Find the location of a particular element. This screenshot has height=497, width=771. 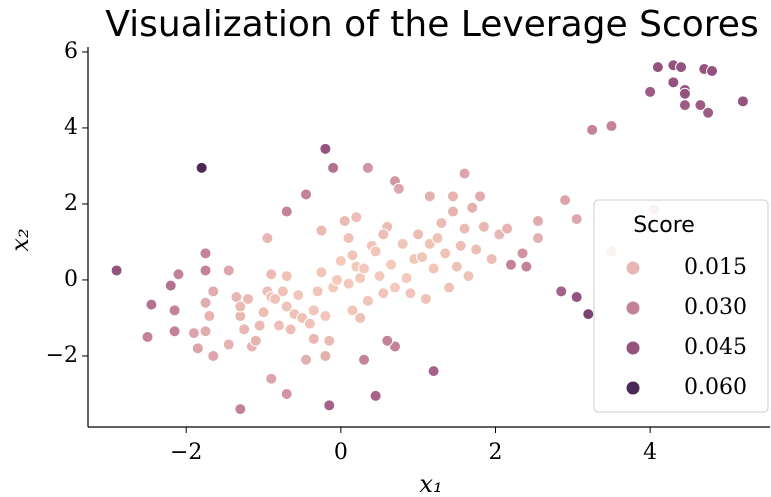

legend-title: Score is located at coordinates (664, 225).